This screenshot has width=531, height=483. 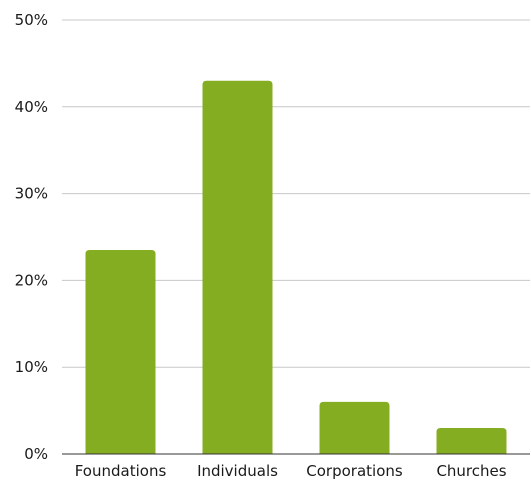 I want to click on y-tick-label: 30%, so click(x=31, y=194).